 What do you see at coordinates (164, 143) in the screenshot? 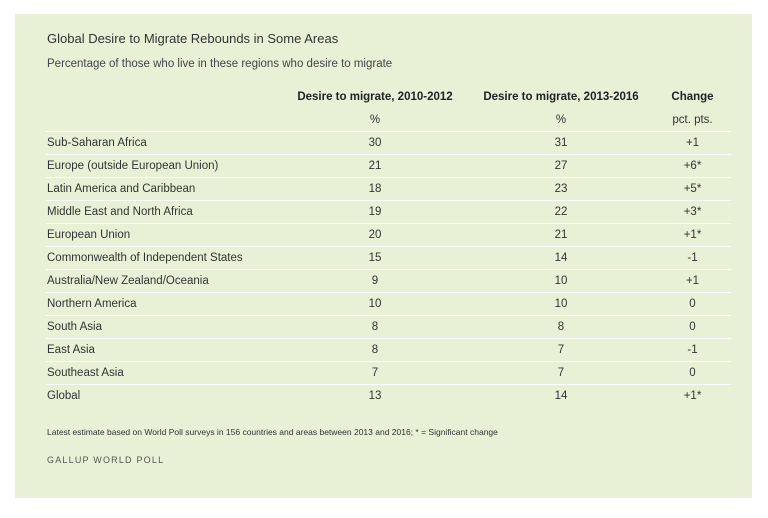
I see `region-cell: Sub-Saharan Africa` at bounding box center [164, 143].